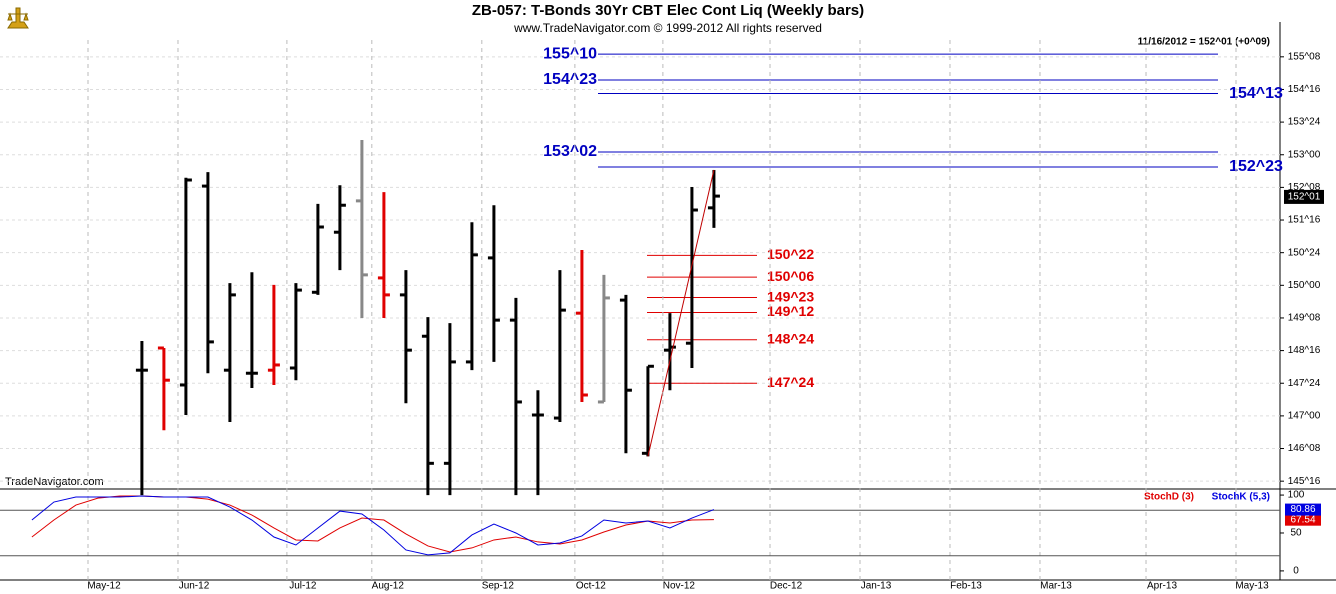 The image size is (1336, 594). Describe the element at coordinates (54, 482) in the screenshot. I see `watermark: TradeNavigator.com` at that location.